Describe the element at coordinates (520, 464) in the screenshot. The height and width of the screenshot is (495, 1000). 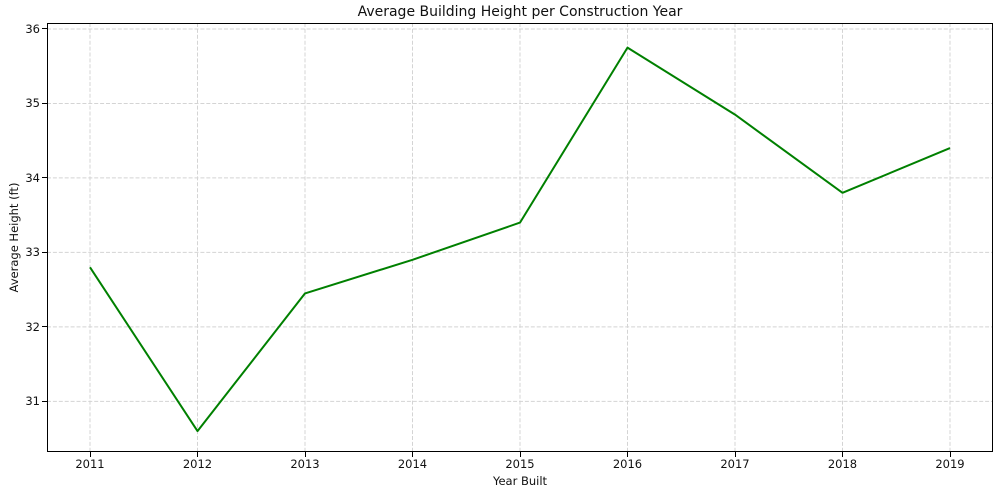
I see `x-tick-label: 2015` at that location.